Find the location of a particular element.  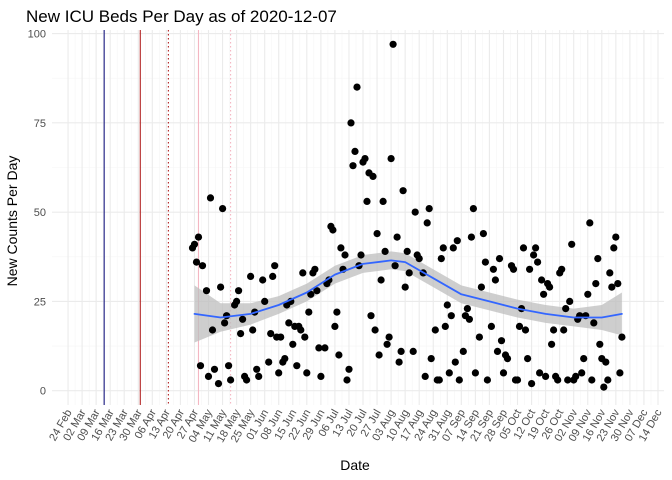

confidence-band is located at coordinates (408, 297).